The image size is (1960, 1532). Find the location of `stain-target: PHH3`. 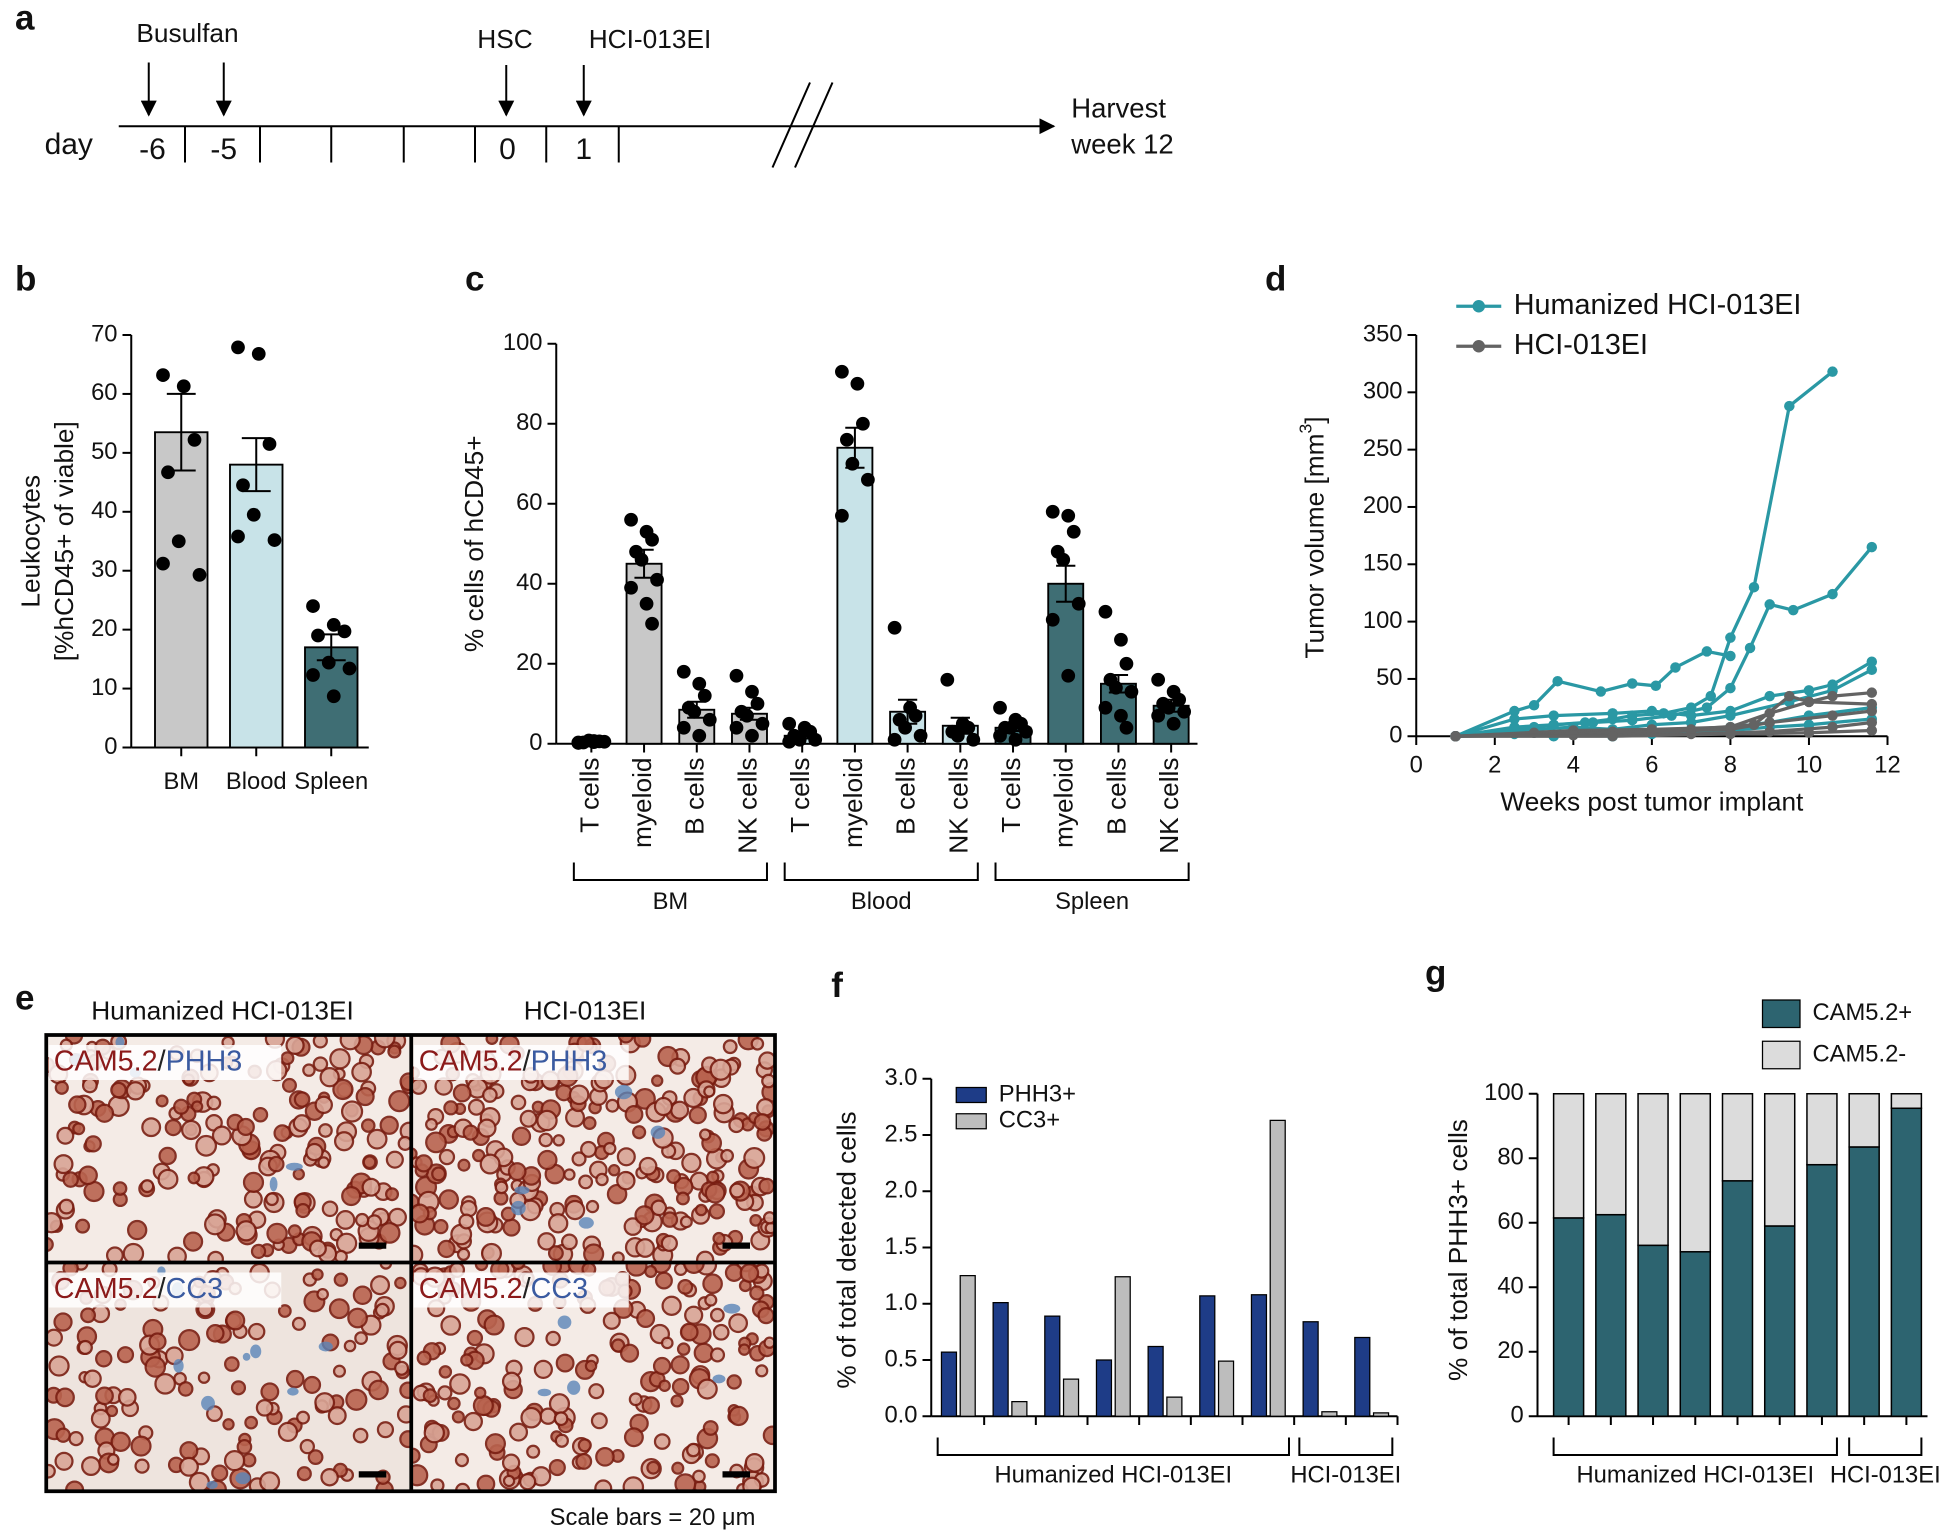

stain-target: PHH3 is located at coordinates (569, 1061).